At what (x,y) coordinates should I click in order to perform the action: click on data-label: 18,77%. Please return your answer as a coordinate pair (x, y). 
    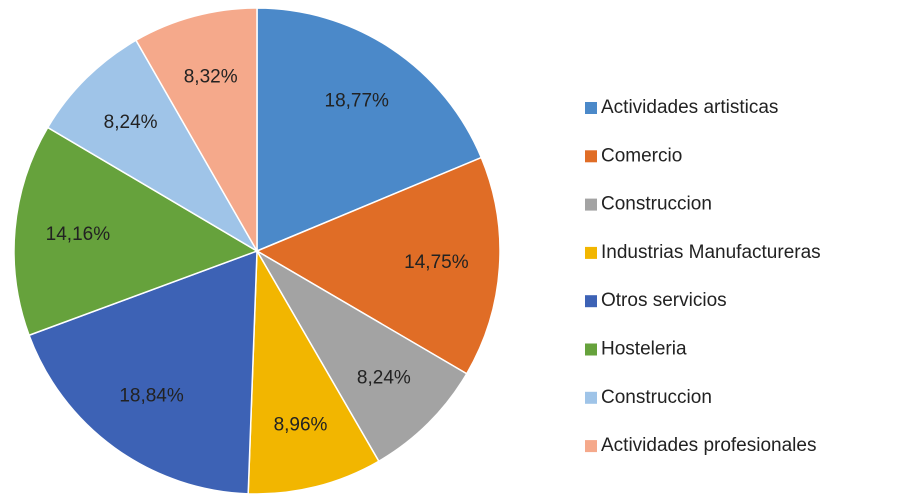
    Looking at the image, I should click on (357, 100).